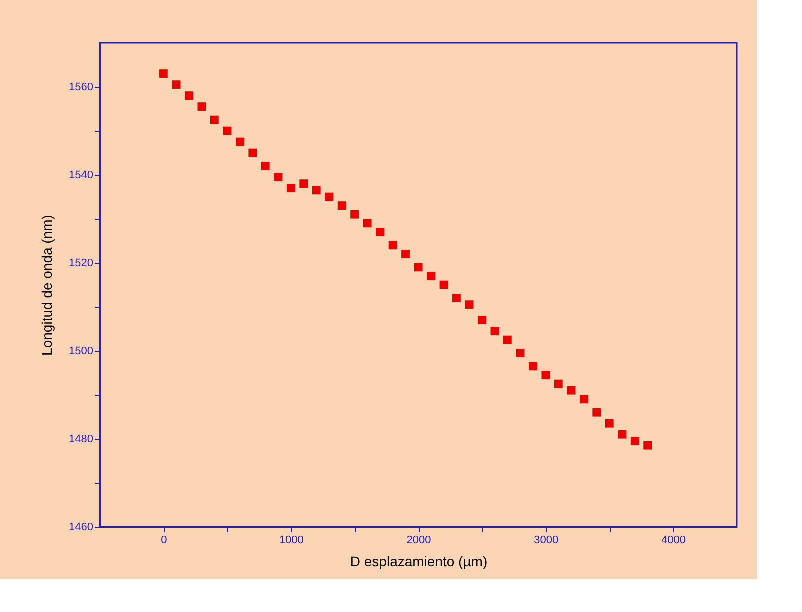 The height and width of the screenshot is (612, 802). What do you see at coordinates (164, 540) in the screenshot?
I see `x-tick-label: 0` at bounding box center [164, 540].